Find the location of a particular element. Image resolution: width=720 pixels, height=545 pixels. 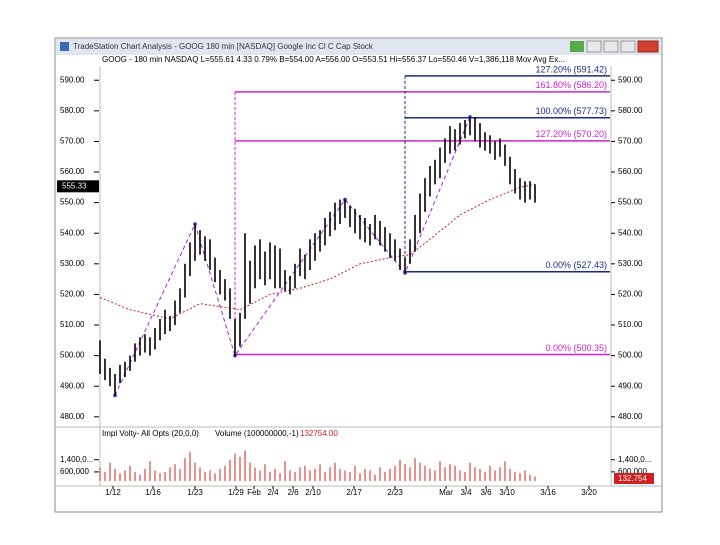

app-icon is located at coordinates (64, 46).